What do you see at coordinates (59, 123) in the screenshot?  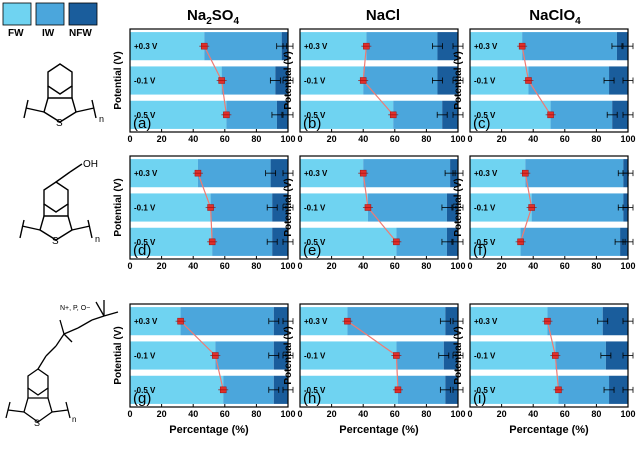 I see `sulfur-label: S` at bounding box center [59, 123].